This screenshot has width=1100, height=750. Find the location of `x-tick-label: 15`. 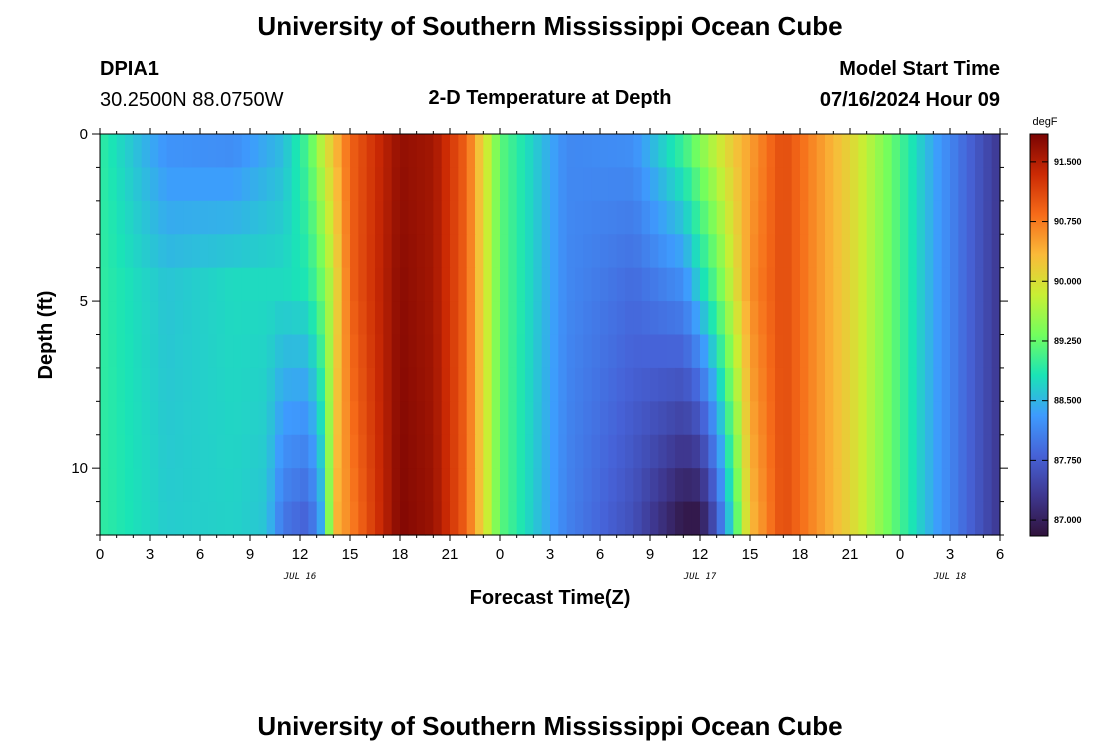

x-tick-label: 15 is located at coordinates (750, 554).